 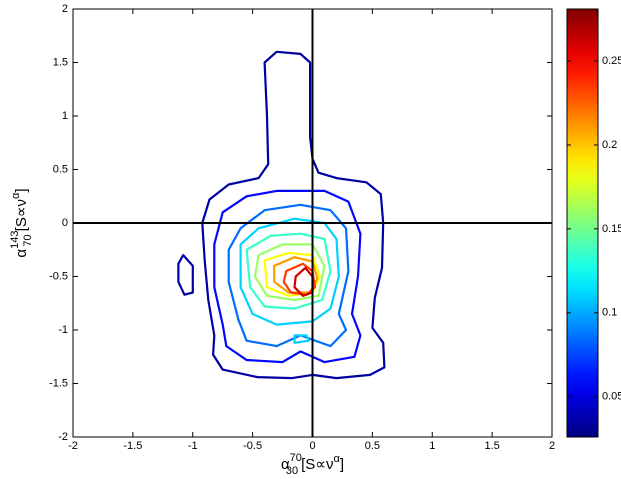 What do you see at coordinates (58, 383) in the screenshot?
I see `y-tick-label: -1.5` at bounding box center [58, 383].